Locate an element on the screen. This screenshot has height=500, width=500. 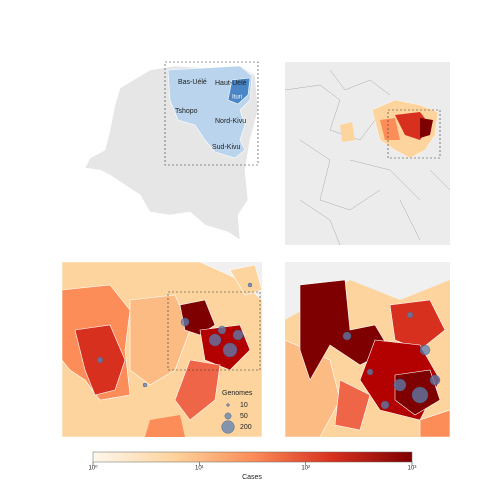
province-label: Sud-Kivu is located at coordinates (226, 147).